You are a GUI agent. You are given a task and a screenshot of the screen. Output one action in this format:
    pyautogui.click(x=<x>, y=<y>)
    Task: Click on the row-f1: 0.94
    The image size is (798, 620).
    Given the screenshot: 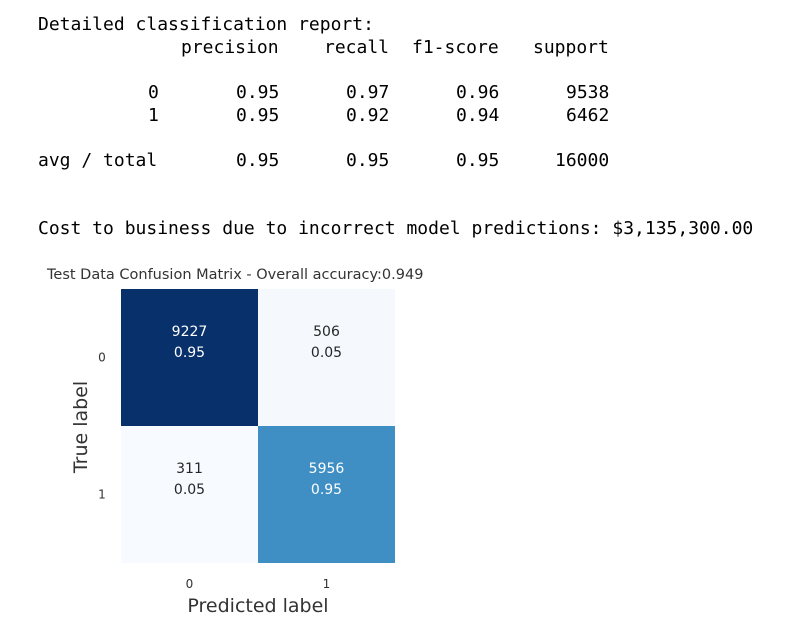 What is the action you would take?
    pyautogui.click(x=478, y=115)
    